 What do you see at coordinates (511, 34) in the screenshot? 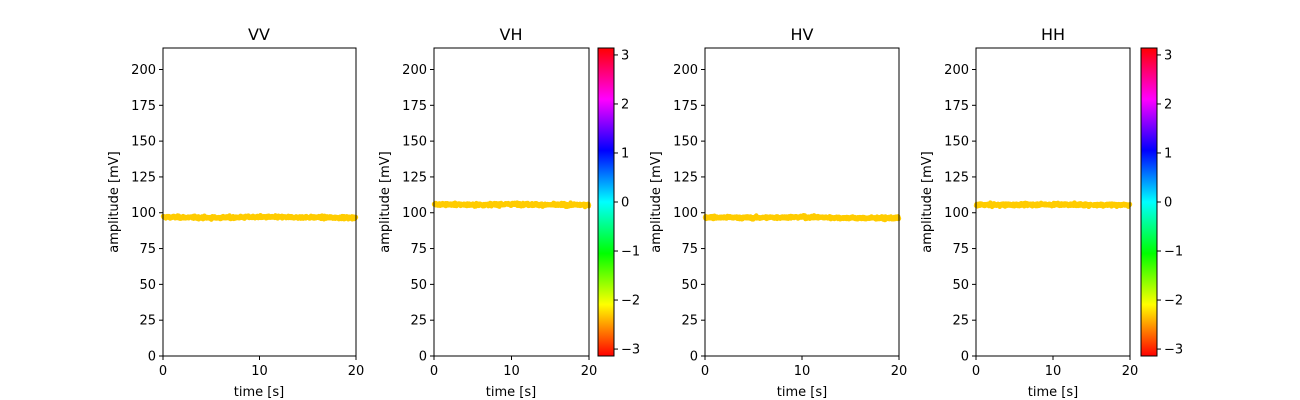
I see `panel-title: VH` at bounding box center [511, 34].